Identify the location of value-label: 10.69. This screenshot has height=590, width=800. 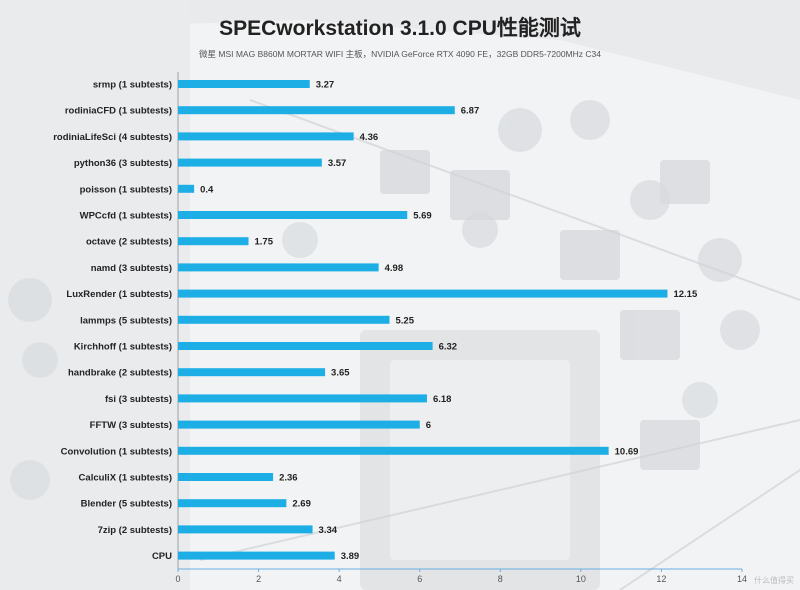
(627, 451).